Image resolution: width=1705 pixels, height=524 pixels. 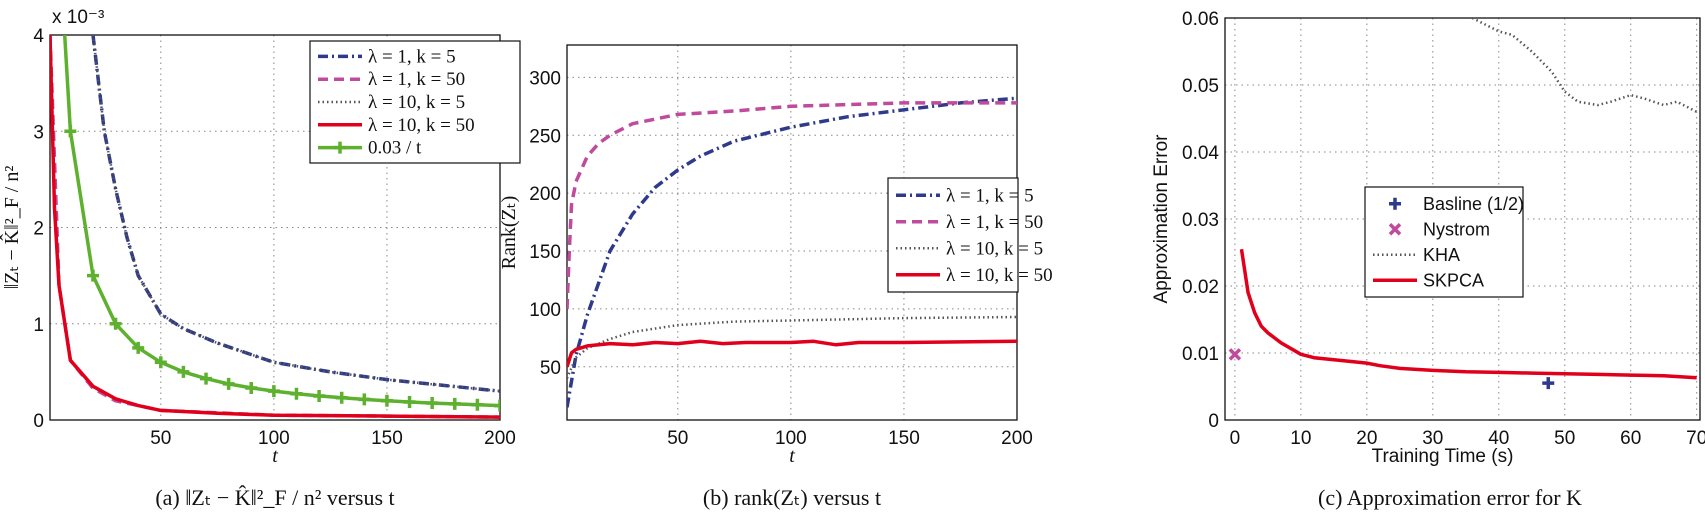 What do you see at coordinates (38, 325) in the screenshot?
I see `y-tick-label: 1` at bounding box center [38, 325].